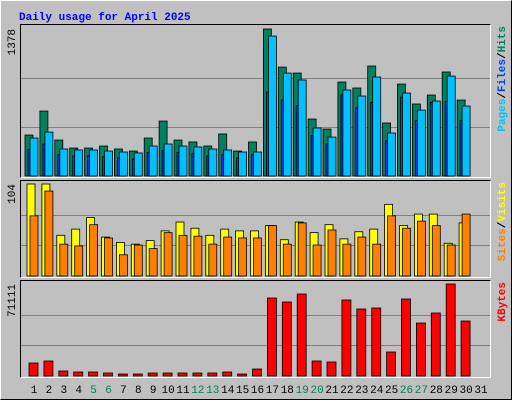 The height and width of the screenshot is (405, 512). I want to click on x-tick-label: 14, so click(228, 391).